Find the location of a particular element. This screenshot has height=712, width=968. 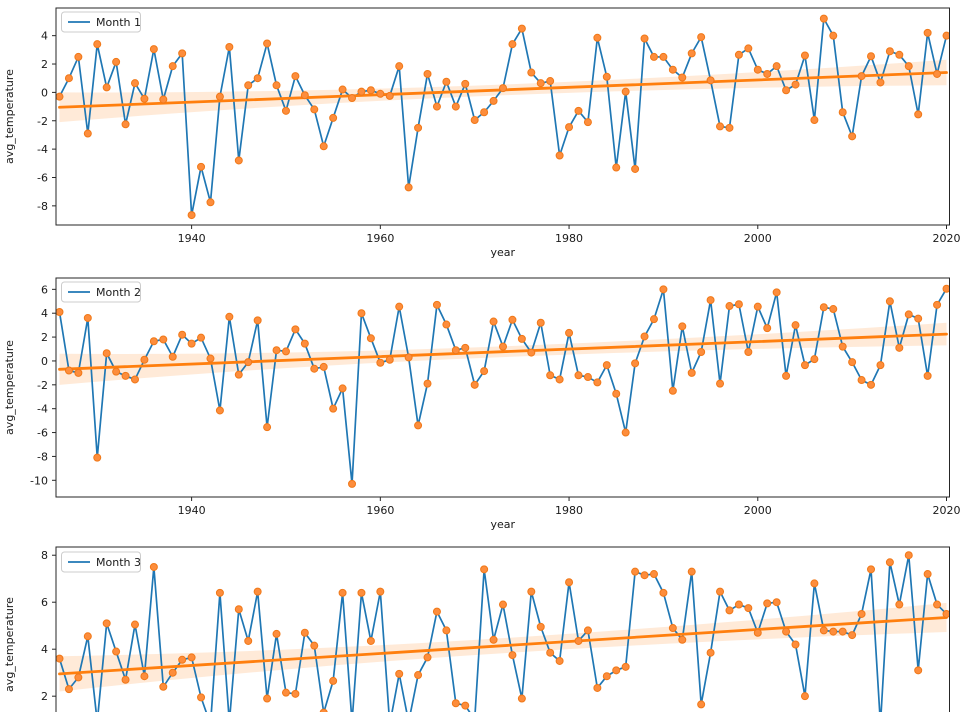

y-tick-label: -6 is located at coordinates (42, 433).